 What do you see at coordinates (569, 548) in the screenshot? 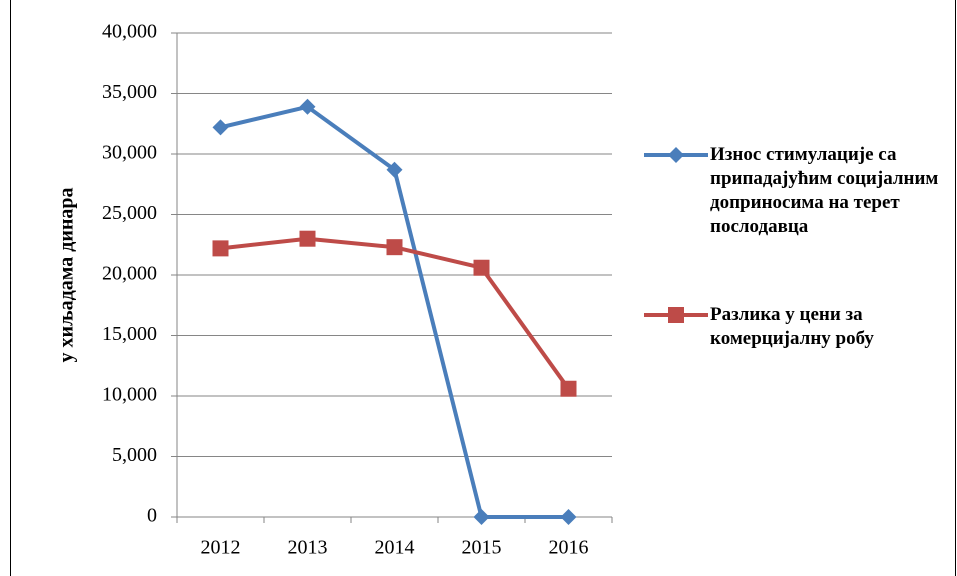
I see `x-tick-label: 2016` at bounding box center [569, 548].